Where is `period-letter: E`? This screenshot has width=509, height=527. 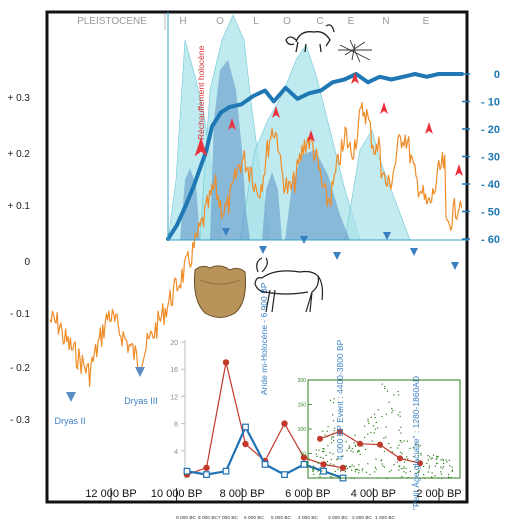
period-letter: E is located at coordinates (426, 21).